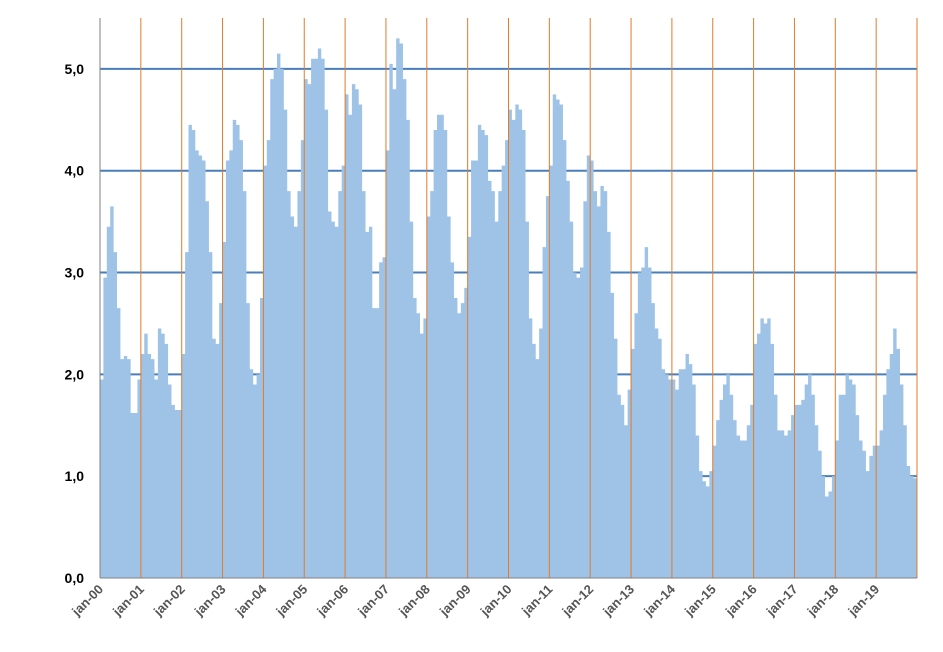 Image resolution: width=943 pixels, height=652 pixels. I want to click on x-tick-label: jan-01, so click(128, 601).